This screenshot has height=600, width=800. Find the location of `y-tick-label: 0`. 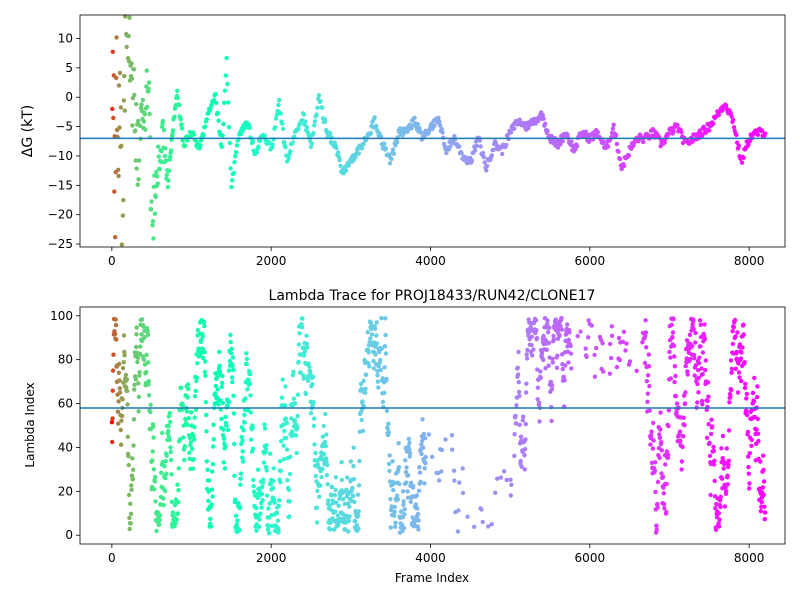

y-tick-label: 0 is located at coordinates (69, 97).